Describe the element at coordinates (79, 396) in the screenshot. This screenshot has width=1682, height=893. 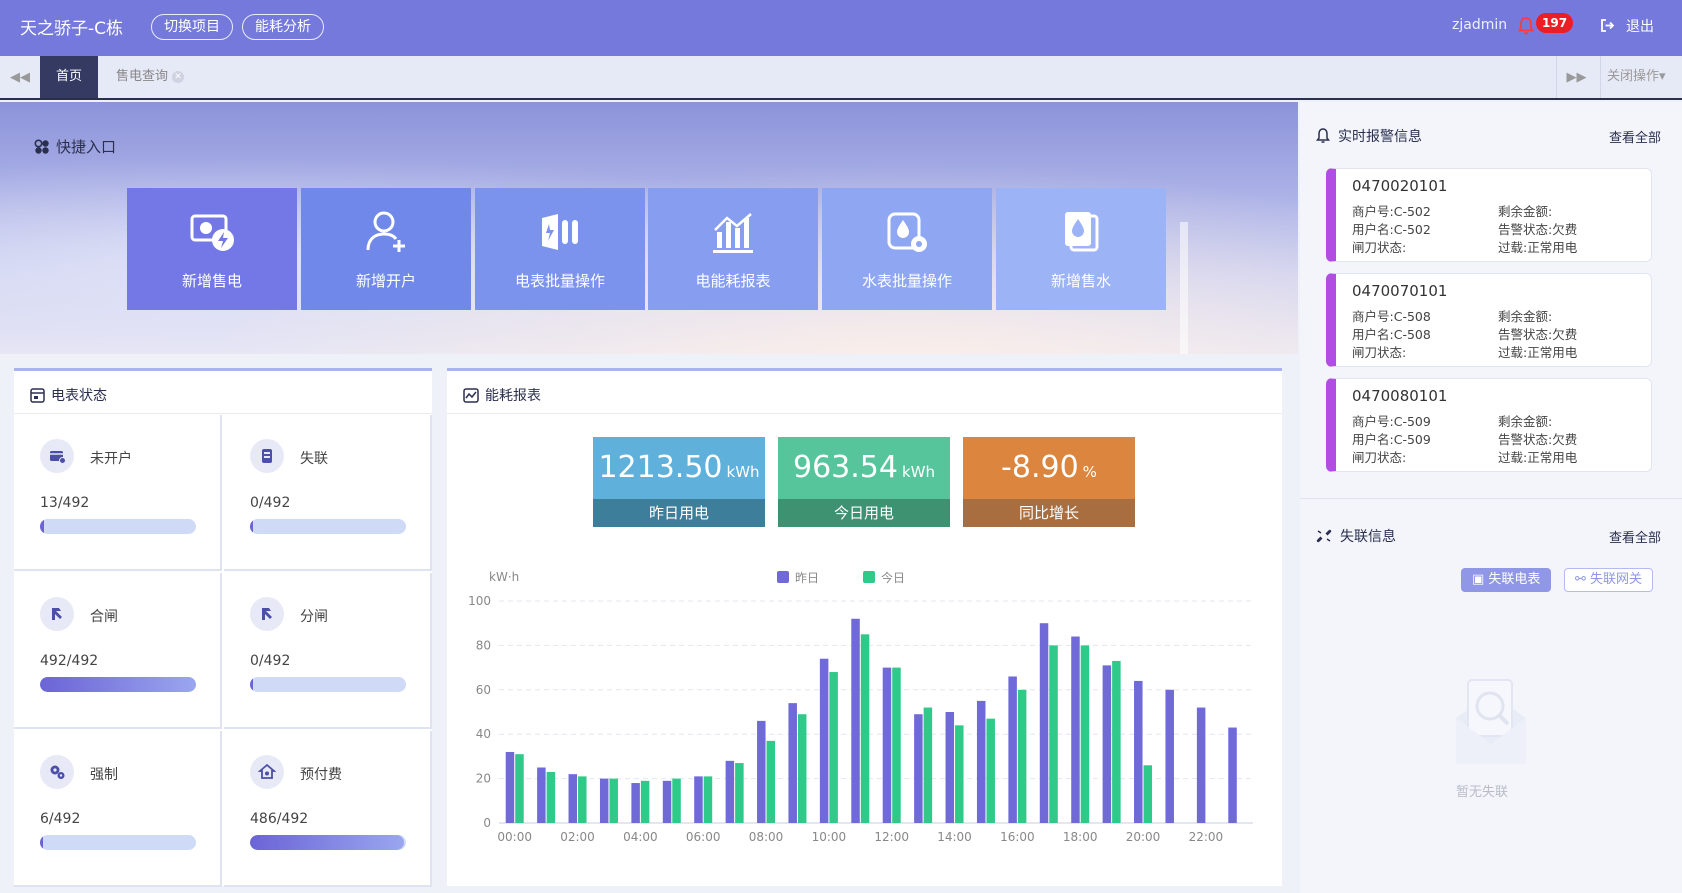
I see `meter-status-label: 电表状态` at that location.